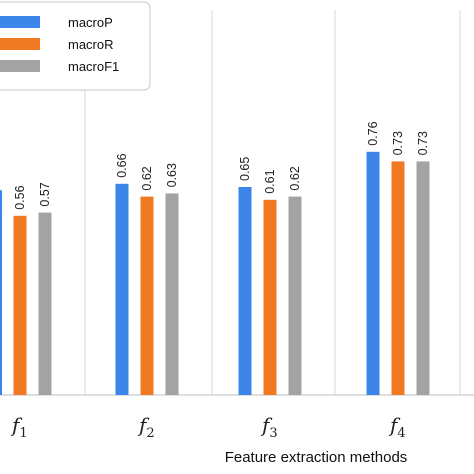  I want to click on x-tick-subscript: 4, so click(401, 433).